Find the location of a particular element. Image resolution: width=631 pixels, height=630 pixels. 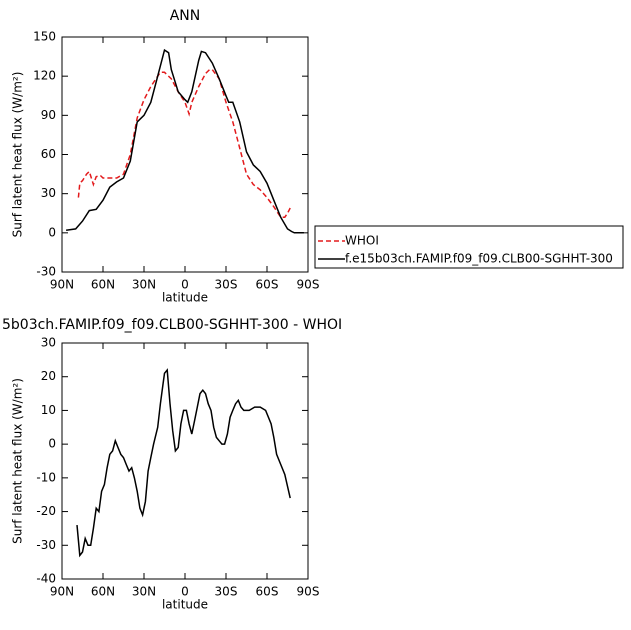

y-tick-label: 60 is located at coordinates (48, 154).